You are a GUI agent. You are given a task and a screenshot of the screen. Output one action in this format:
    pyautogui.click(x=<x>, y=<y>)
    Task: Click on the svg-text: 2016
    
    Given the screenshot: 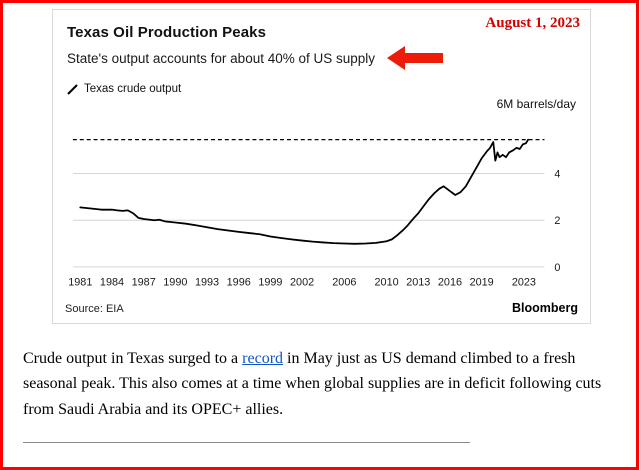 What is the action you would take?
    pyautogui.click(x=450, y=283)
    